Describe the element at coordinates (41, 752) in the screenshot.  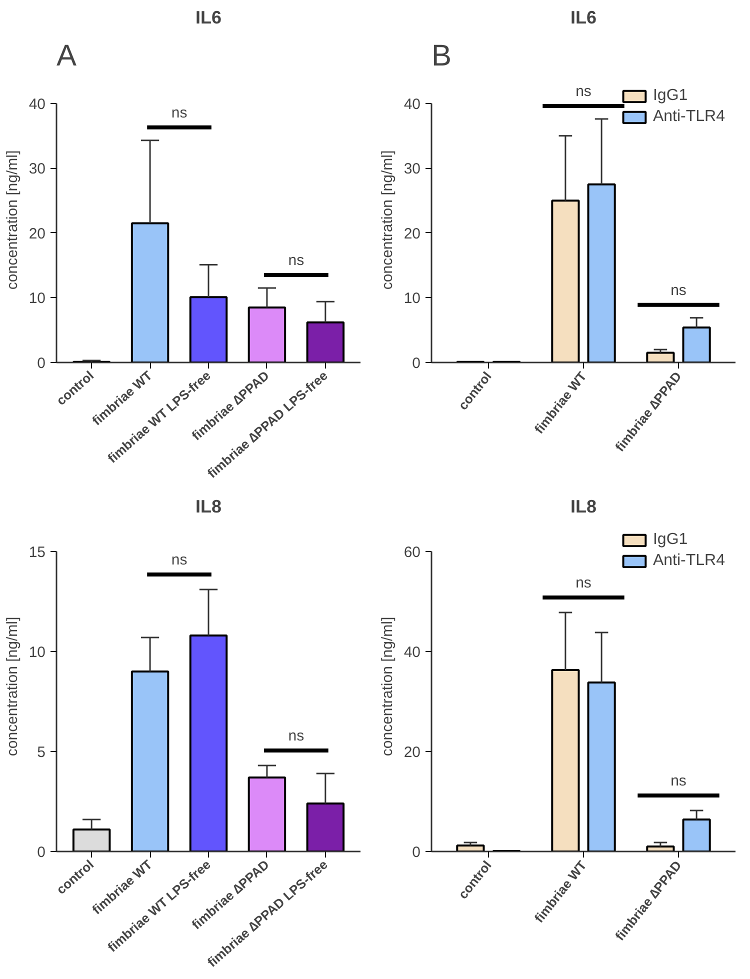
I see `y-tick-label: 5` at that location.